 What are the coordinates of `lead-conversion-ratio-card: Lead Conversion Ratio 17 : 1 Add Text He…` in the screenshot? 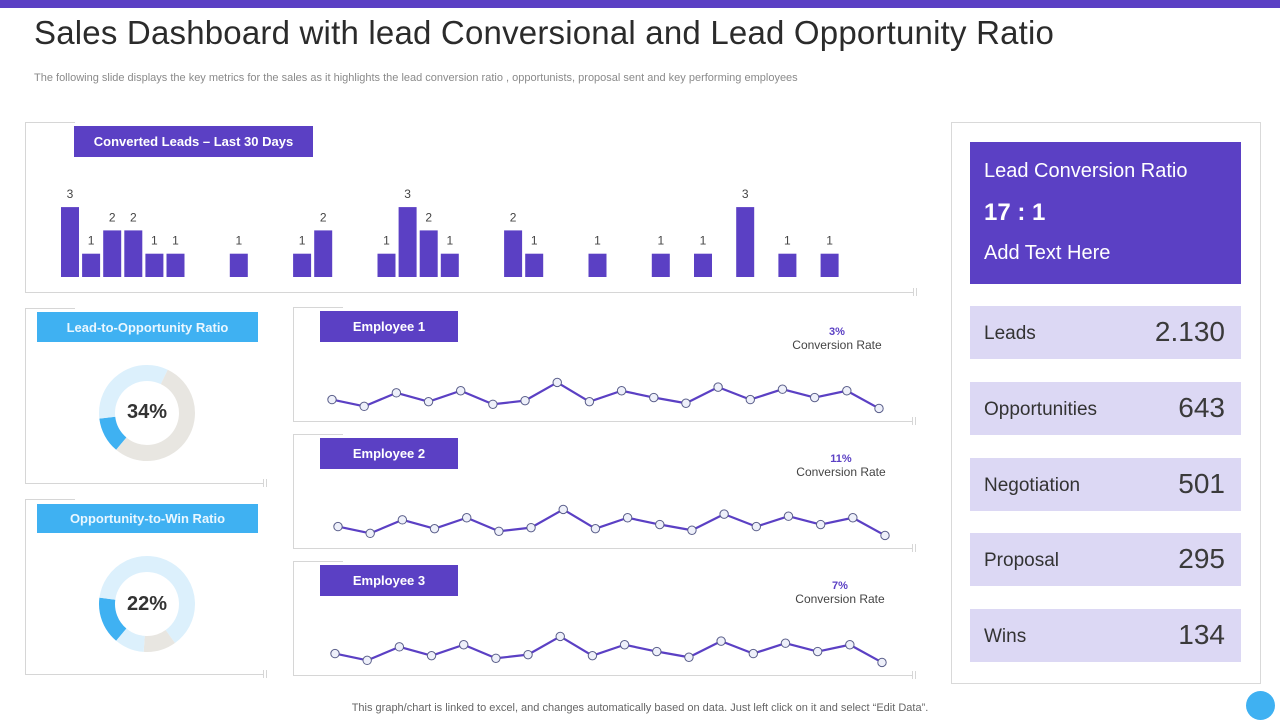 It's located at (1105, 213).